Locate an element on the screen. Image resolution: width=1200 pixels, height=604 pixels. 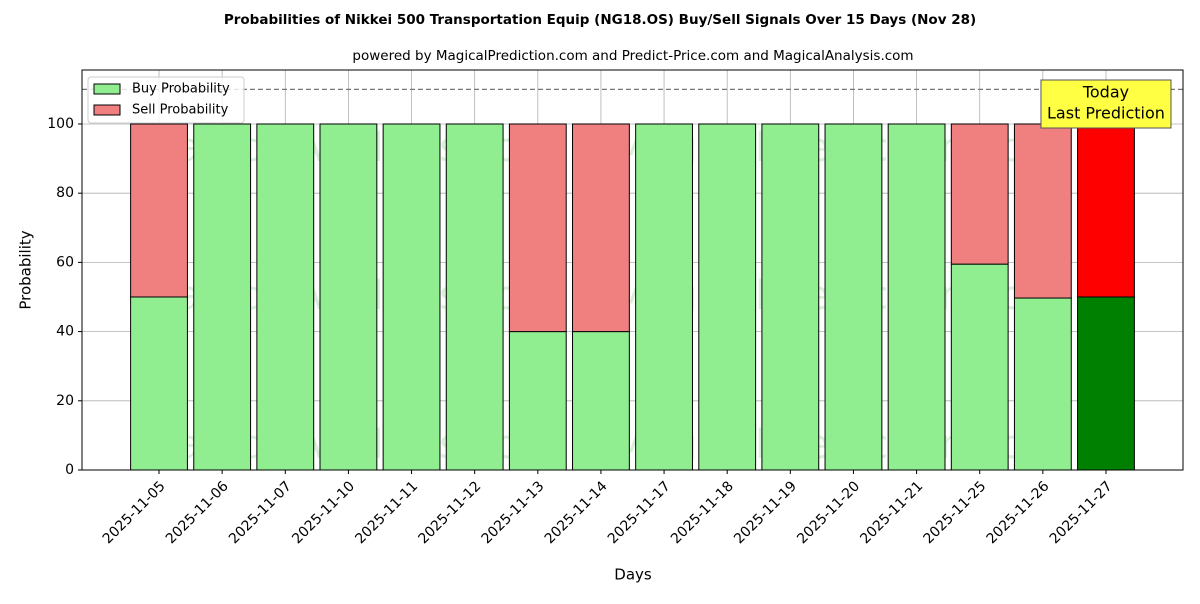
x-tick-label: 2025-11-20 is located at coordinates (828, 512).